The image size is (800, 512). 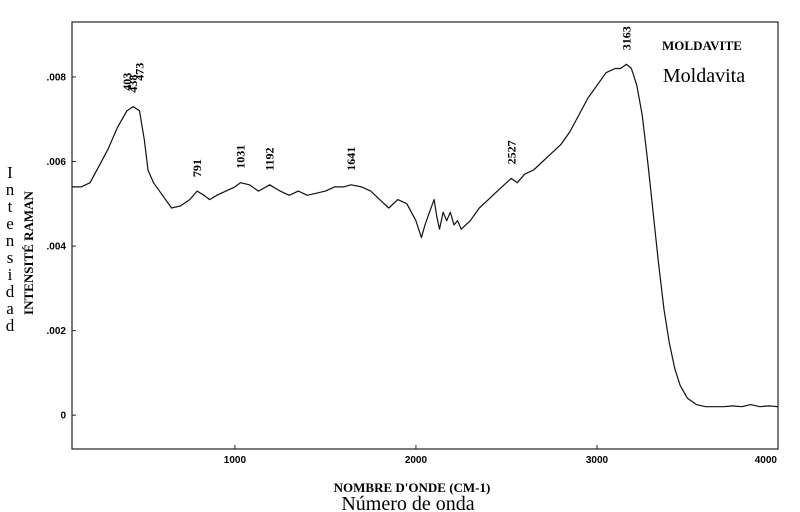 What do you see at coordinates (10, 223) in the screenshot?
I see `y-axis-label-alt-char: e` at bounding box center [10, 223].